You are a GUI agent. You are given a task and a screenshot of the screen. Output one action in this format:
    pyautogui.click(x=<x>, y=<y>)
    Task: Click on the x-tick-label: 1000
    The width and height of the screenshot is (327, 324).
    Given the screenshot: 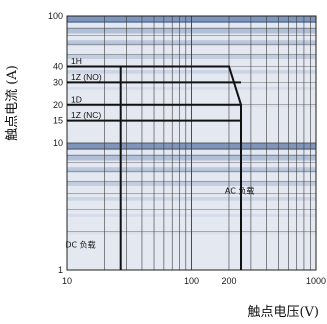 What is the action you would take?
    pyautogui.click(x=316, y=281)
    